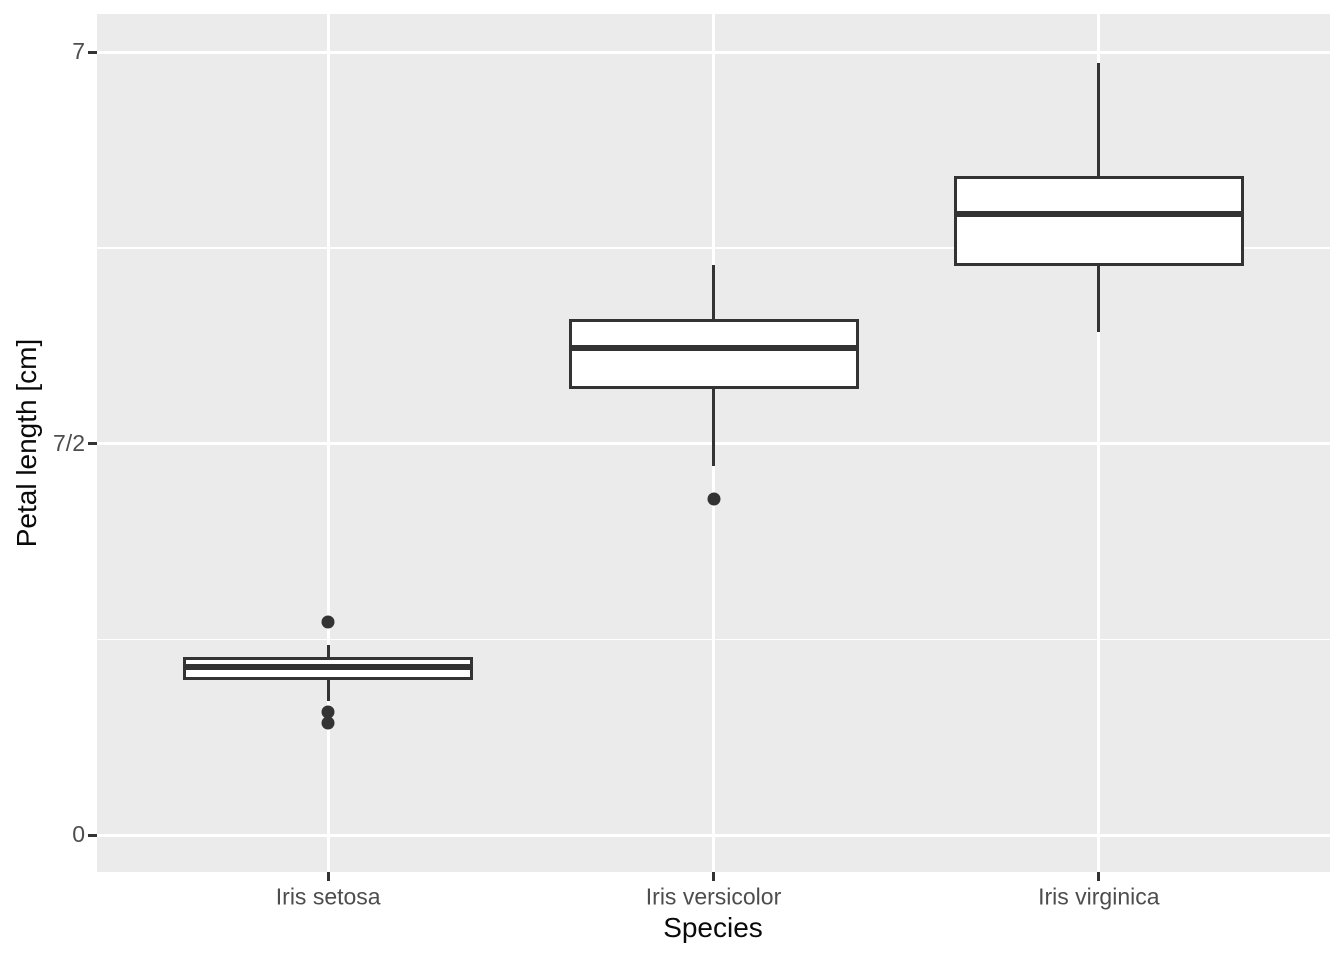 This screenshot has width=1344, height=960. What do you see at coordinates (713, 927) in the screenshot?
I see `x-axis-title: Species` at bounding box center [713, 927].